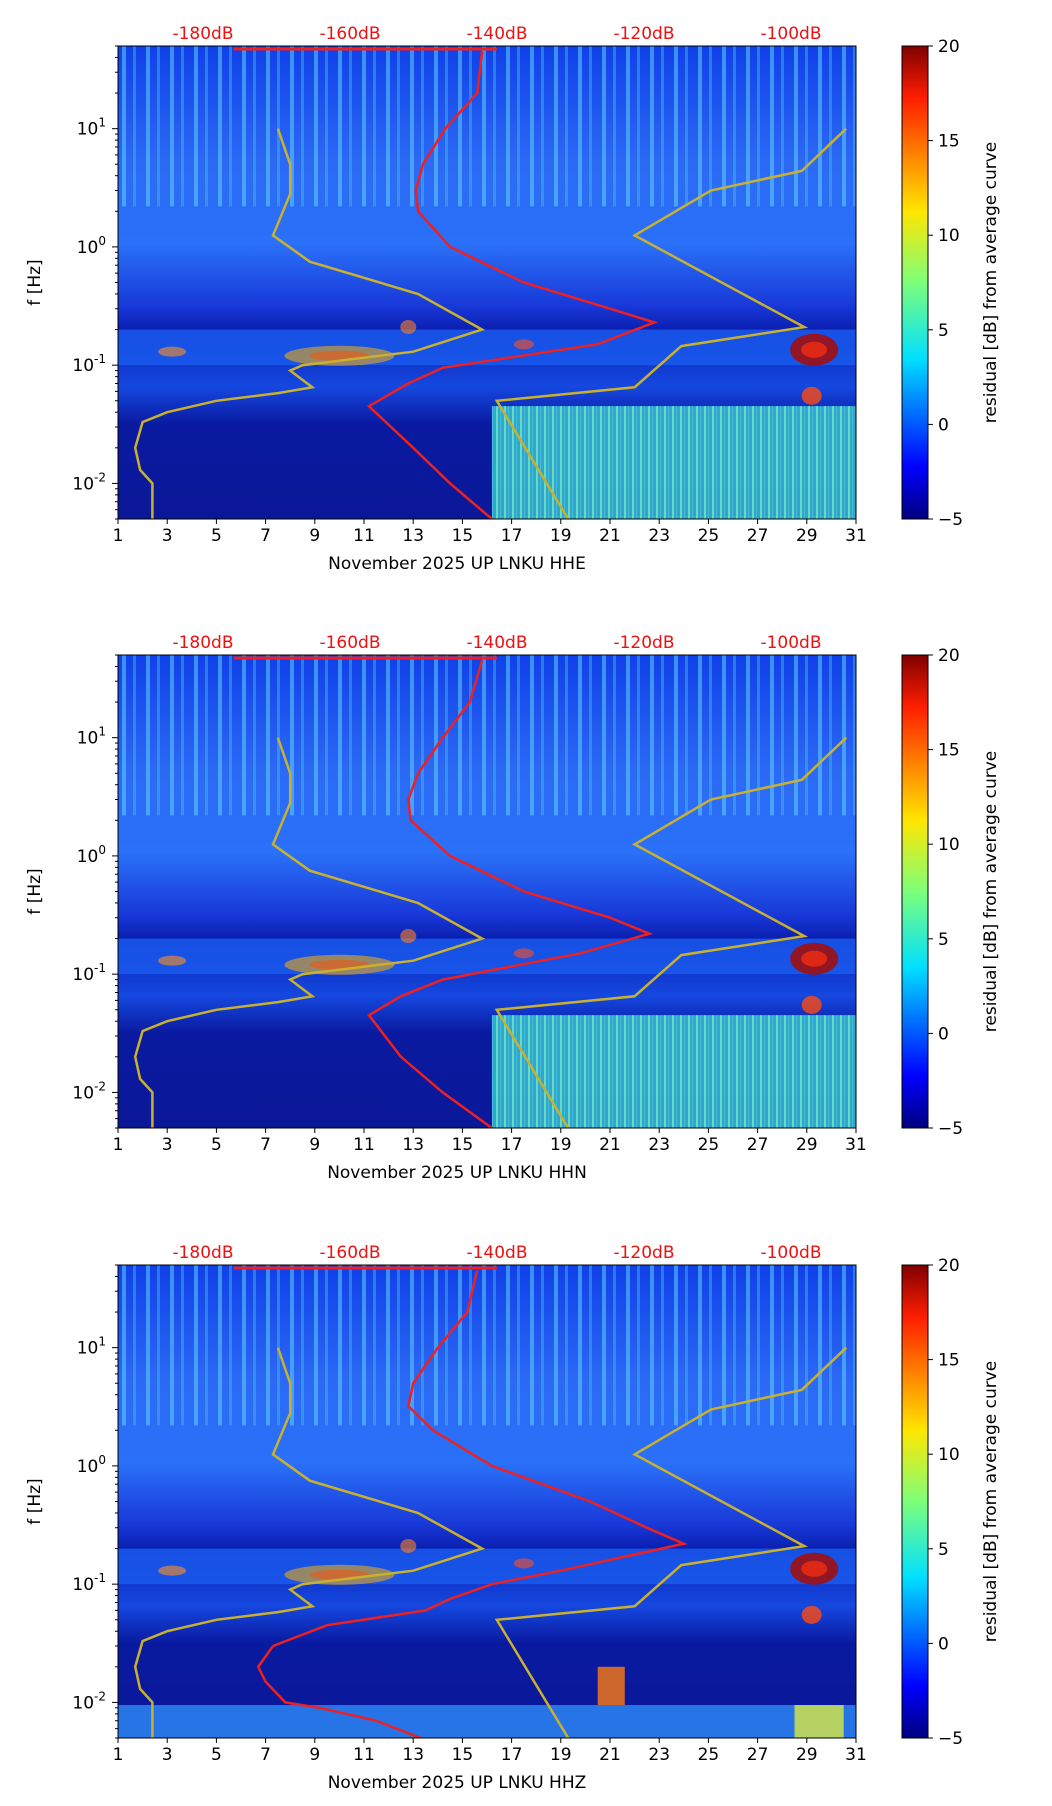  What do you see at coordinates (991, 891) in the screenshot?
I see `colorbar-label: residual [dB] from average curve` at bounding box center [991, 891].